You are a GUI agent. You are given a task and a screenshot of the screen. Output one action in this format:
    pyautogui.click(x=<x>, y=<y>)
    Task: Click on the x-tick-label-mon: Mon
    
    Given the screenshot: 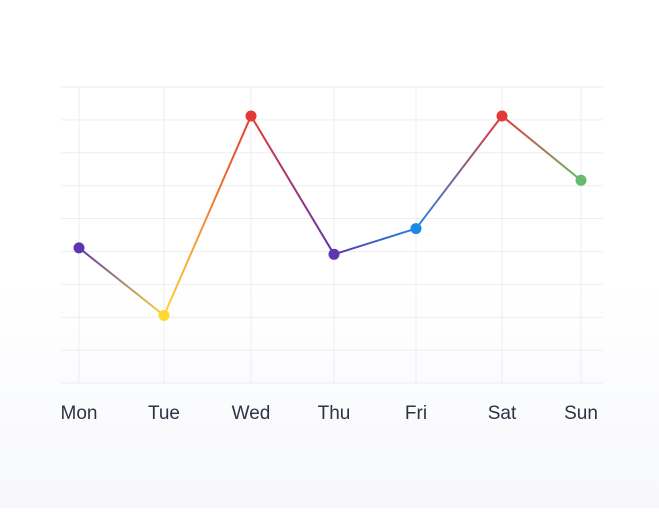 What is the action you would take?
    pyautogui.click(x=79, y=413)
    